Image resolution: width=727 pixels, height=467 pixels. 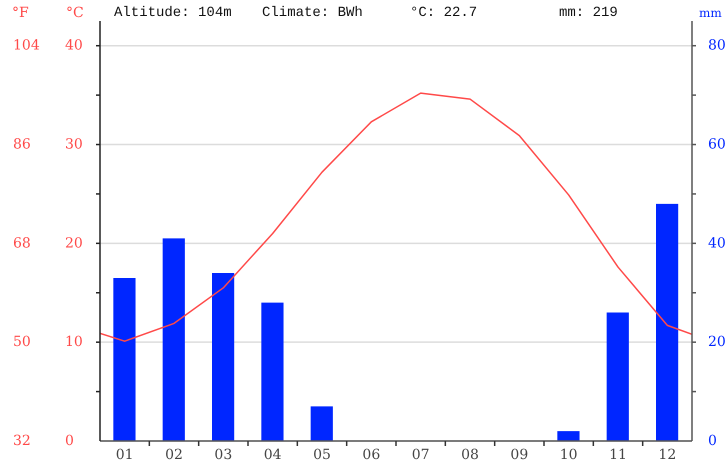 What do you see at coordinates (69, 441) in the screenshot?
I see `y-tick-label: 0` at bounding box center [69, 441].